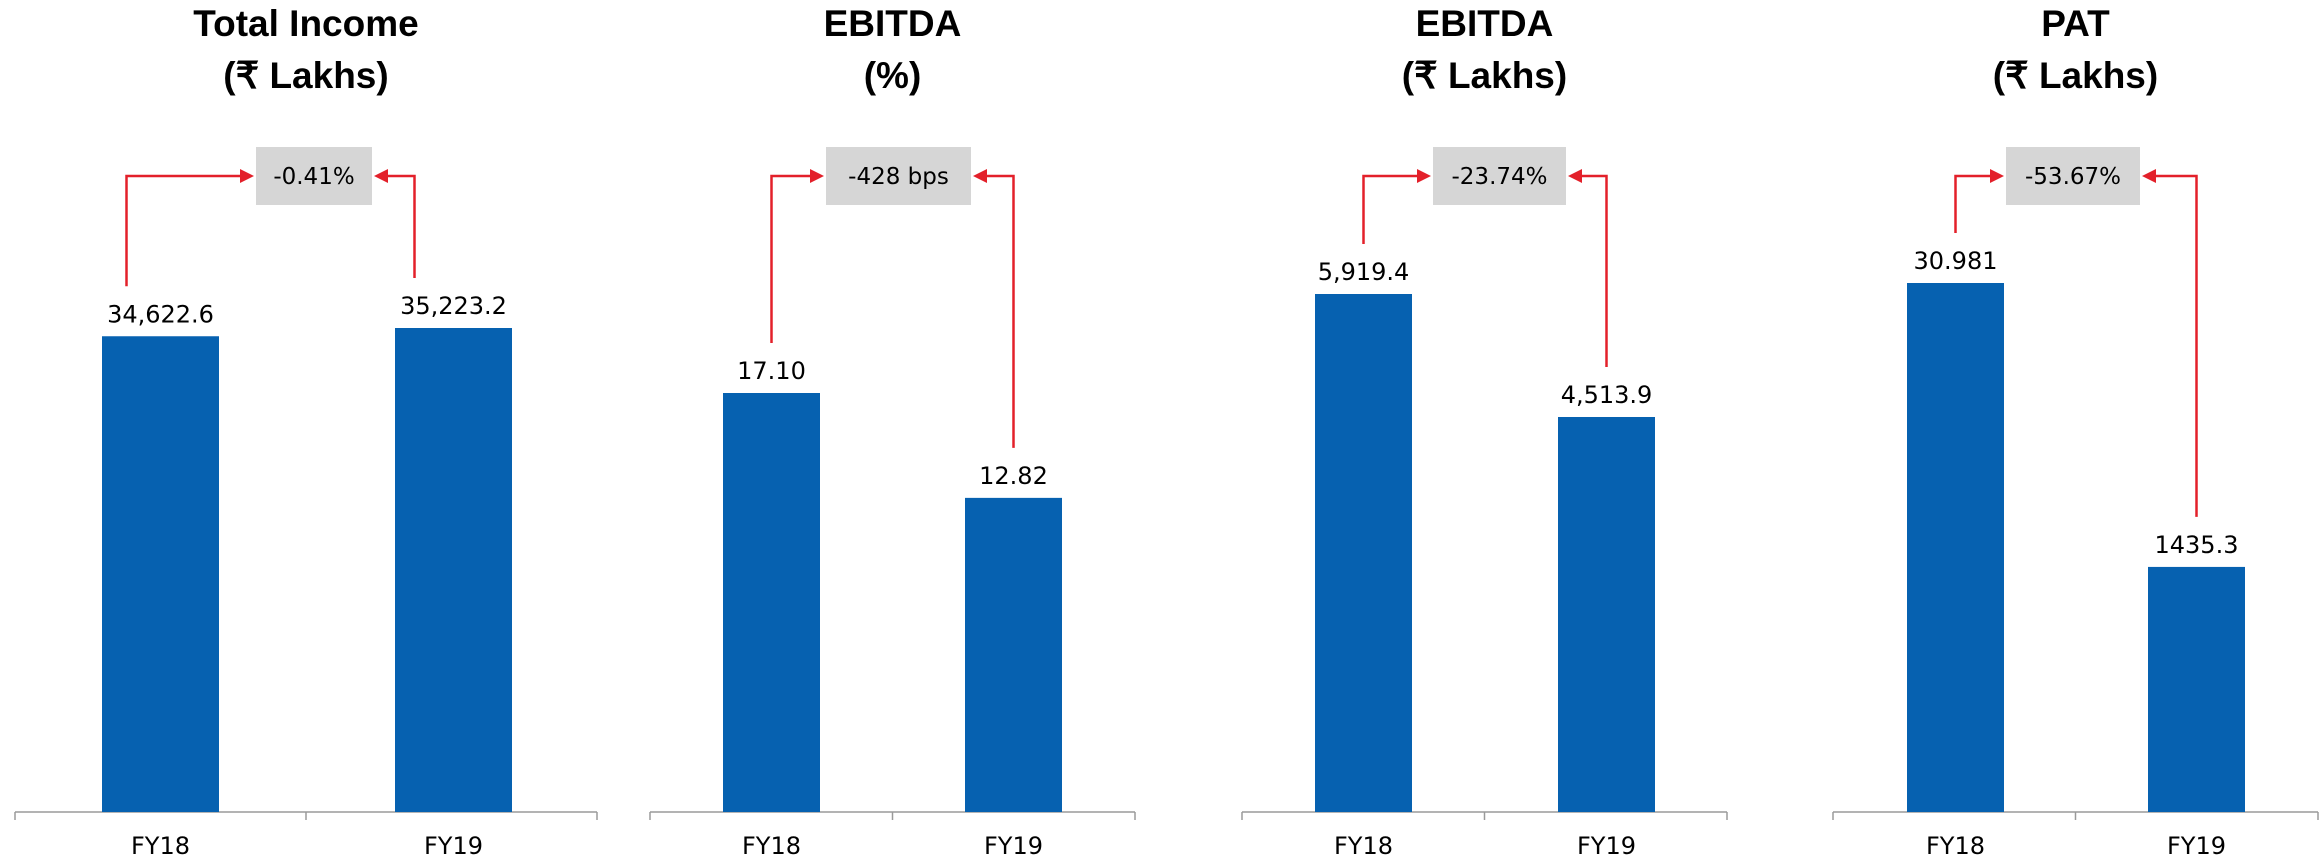 Image resolution: width=2323 pixels, height=865 pixels. I want to click on chart-subtitle: (%), so click(893, 75).